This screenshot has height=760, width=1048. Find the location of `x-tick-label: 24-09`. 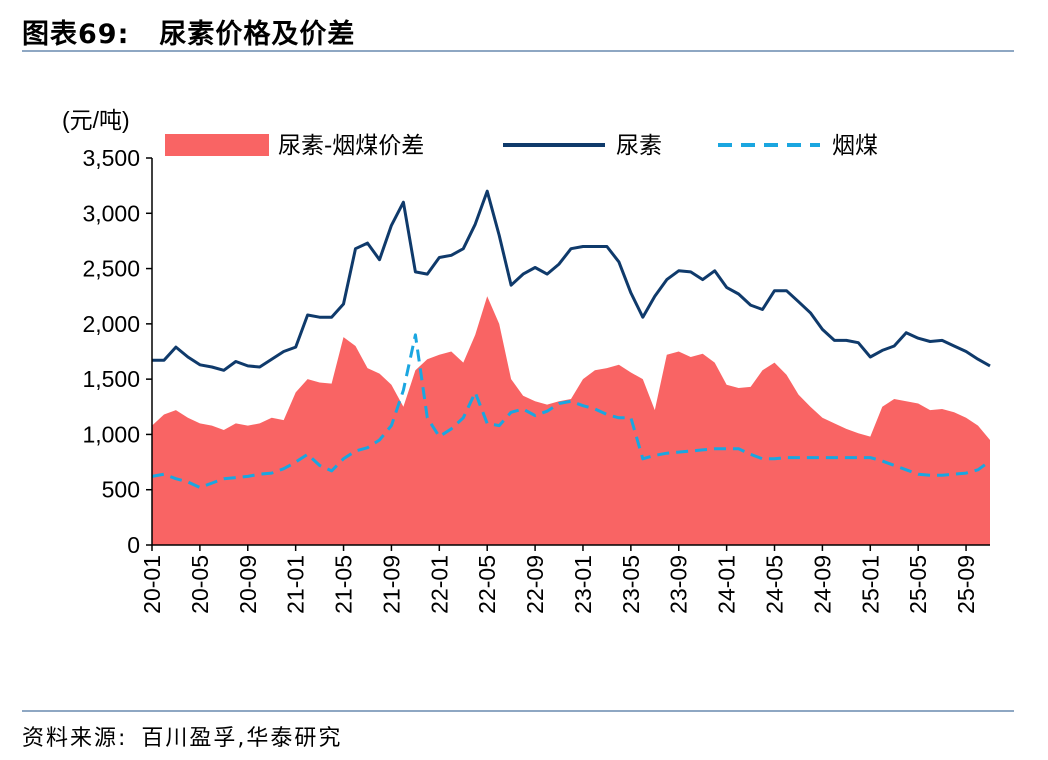

x-tick-label: 24-09 is located at coordinates (822, 584).